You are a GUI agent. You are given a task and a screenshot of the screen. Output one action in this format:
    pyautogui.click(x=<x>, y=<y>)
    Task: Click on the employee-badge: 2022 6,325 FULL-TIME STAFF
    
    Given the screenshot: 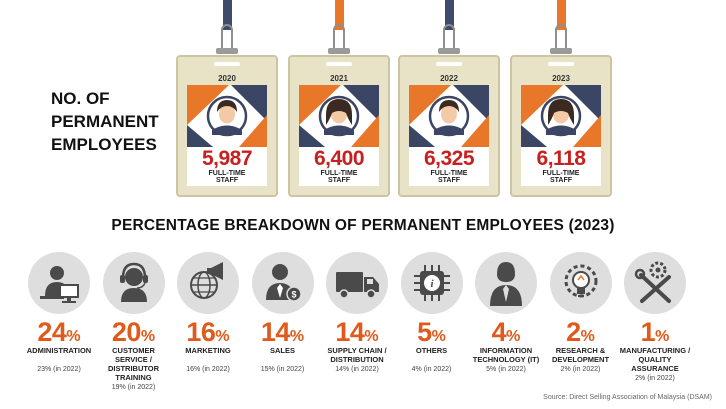 What is the action you would take?
    pyautogui.click(x=449, y=126)
    